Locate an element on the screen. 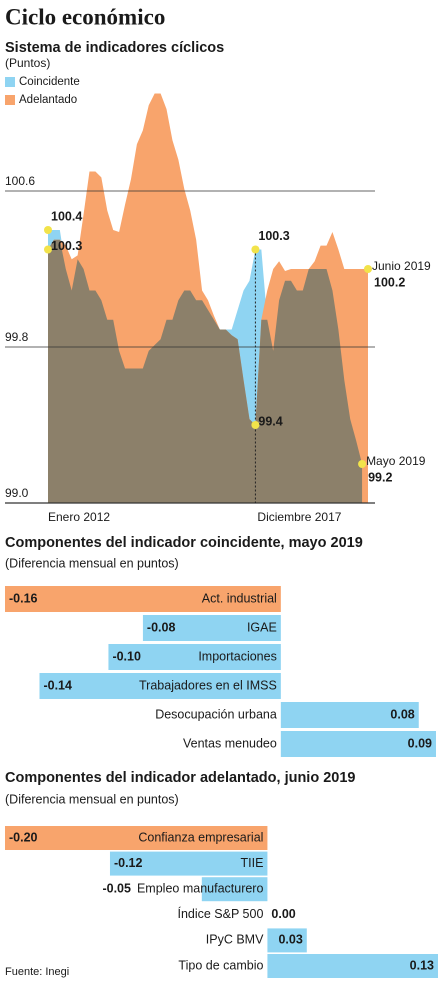 Image resolution: width=441 pixels, height=993 pixels. category-label: Desocupación urbana is located at coordinates (216, 714).